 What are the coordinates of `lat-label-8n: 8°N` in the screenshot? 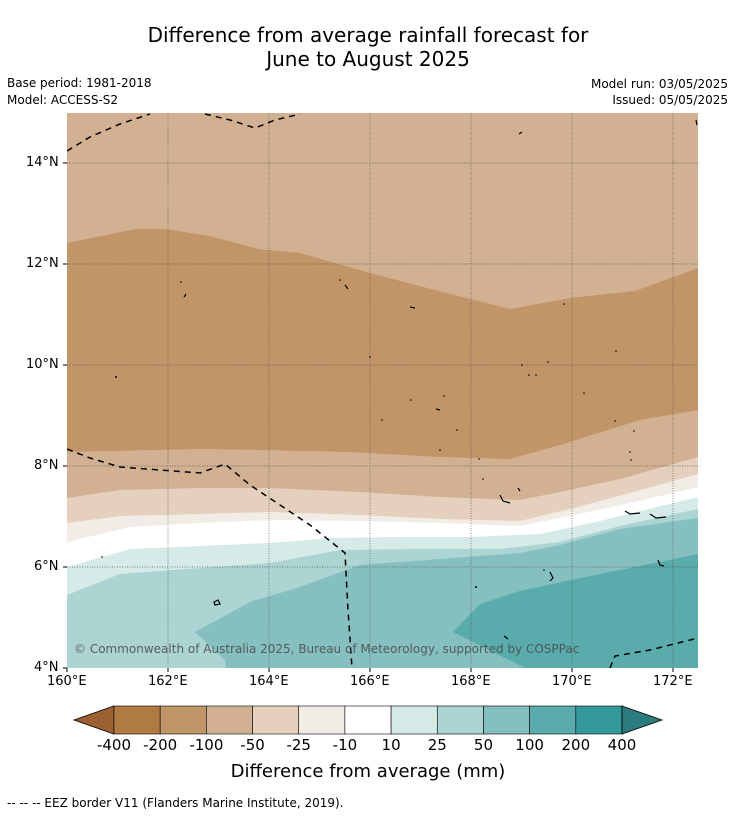 It's located at (46, 465).